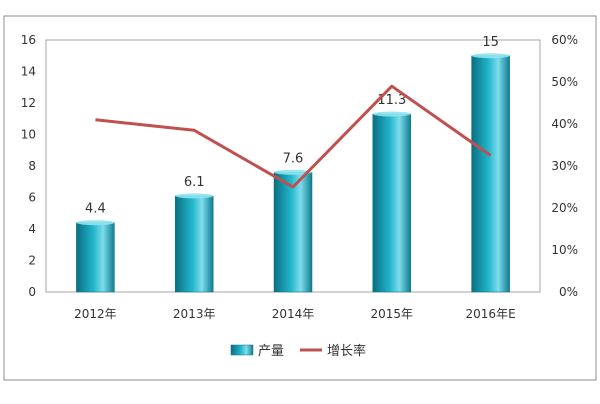  I want to click on right-axis-tick: 40%, so click(564, 124).